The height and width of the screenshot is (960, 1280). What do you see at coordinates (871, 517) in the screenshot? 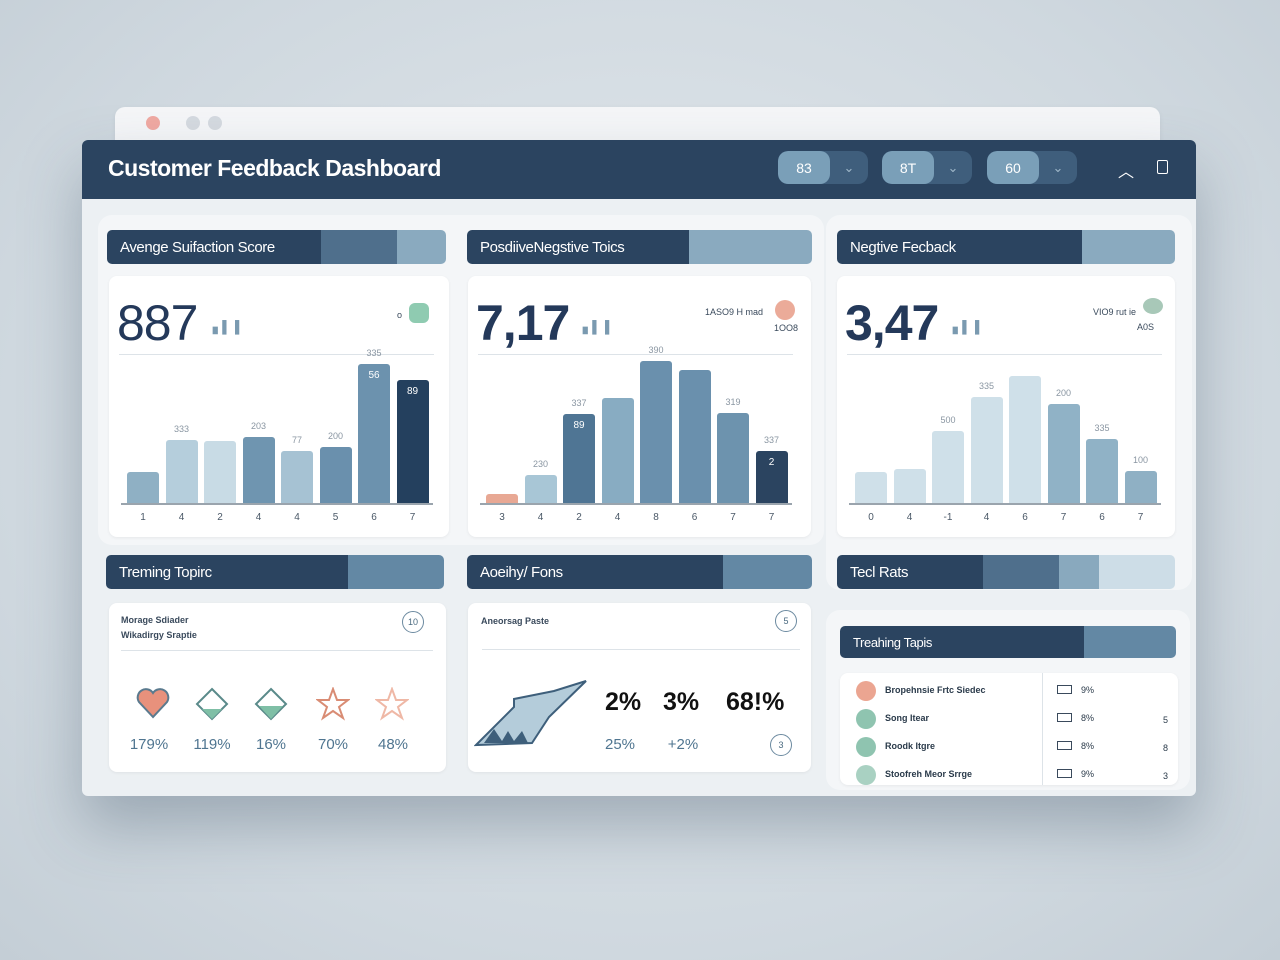
I see `x-tick-label: 0` at bounding box center [871, 517].